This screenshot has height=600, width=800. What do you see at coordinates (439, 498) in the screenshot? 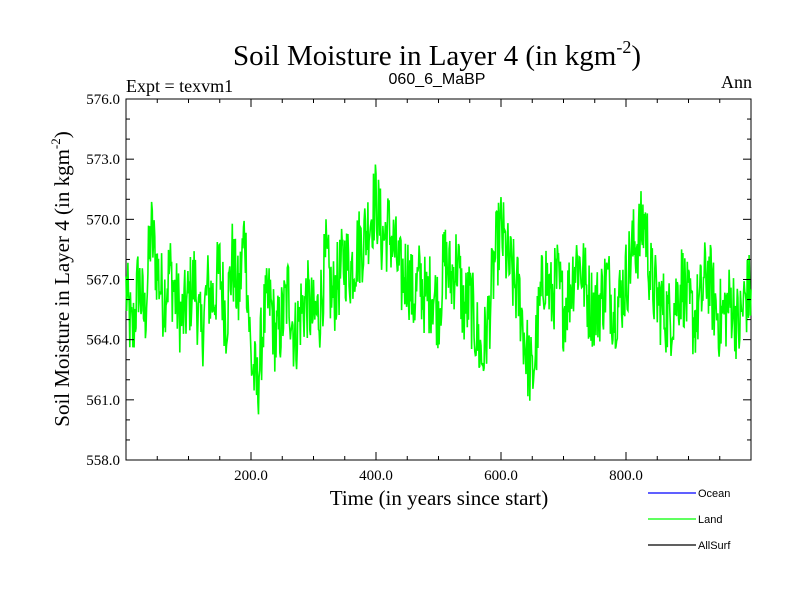
I see `x-axis-label: Time (in years since start)` at bounding box center [439, 498].